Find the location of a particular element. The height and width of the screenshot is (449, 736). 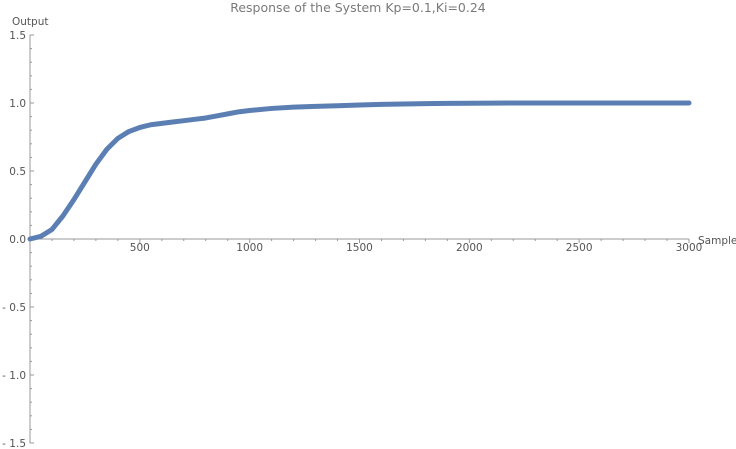

chart-title: Response of the System Kp=0.1,Ki=0.24 is located at coordinates (358, 7).